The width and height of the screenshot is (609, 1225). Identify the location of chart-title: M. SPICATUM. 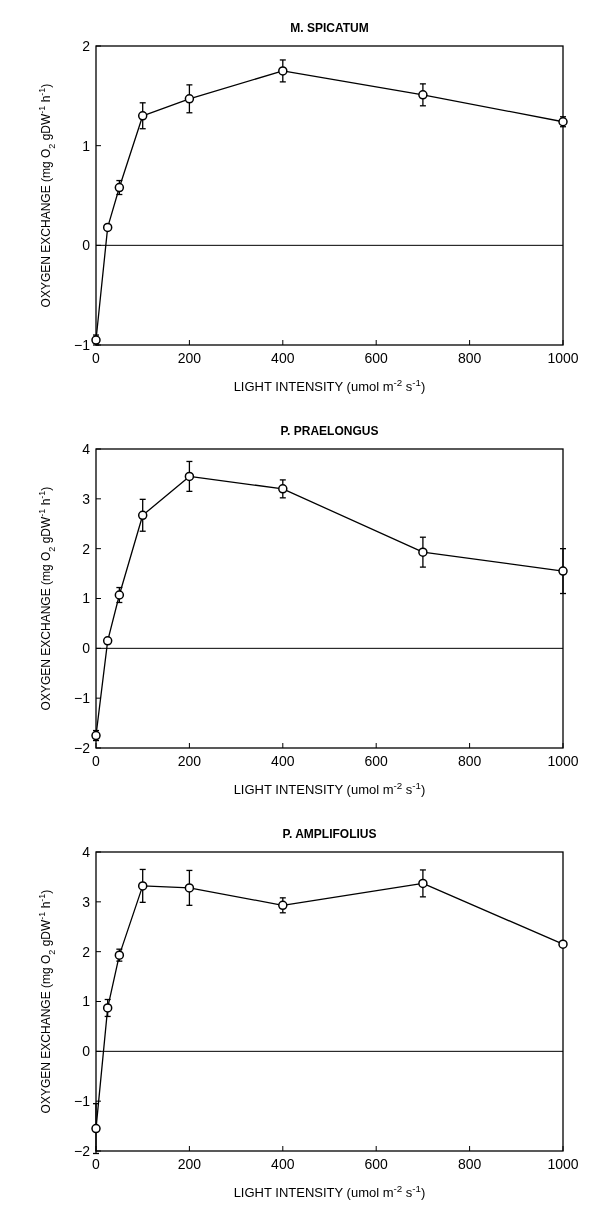
(329, 28).